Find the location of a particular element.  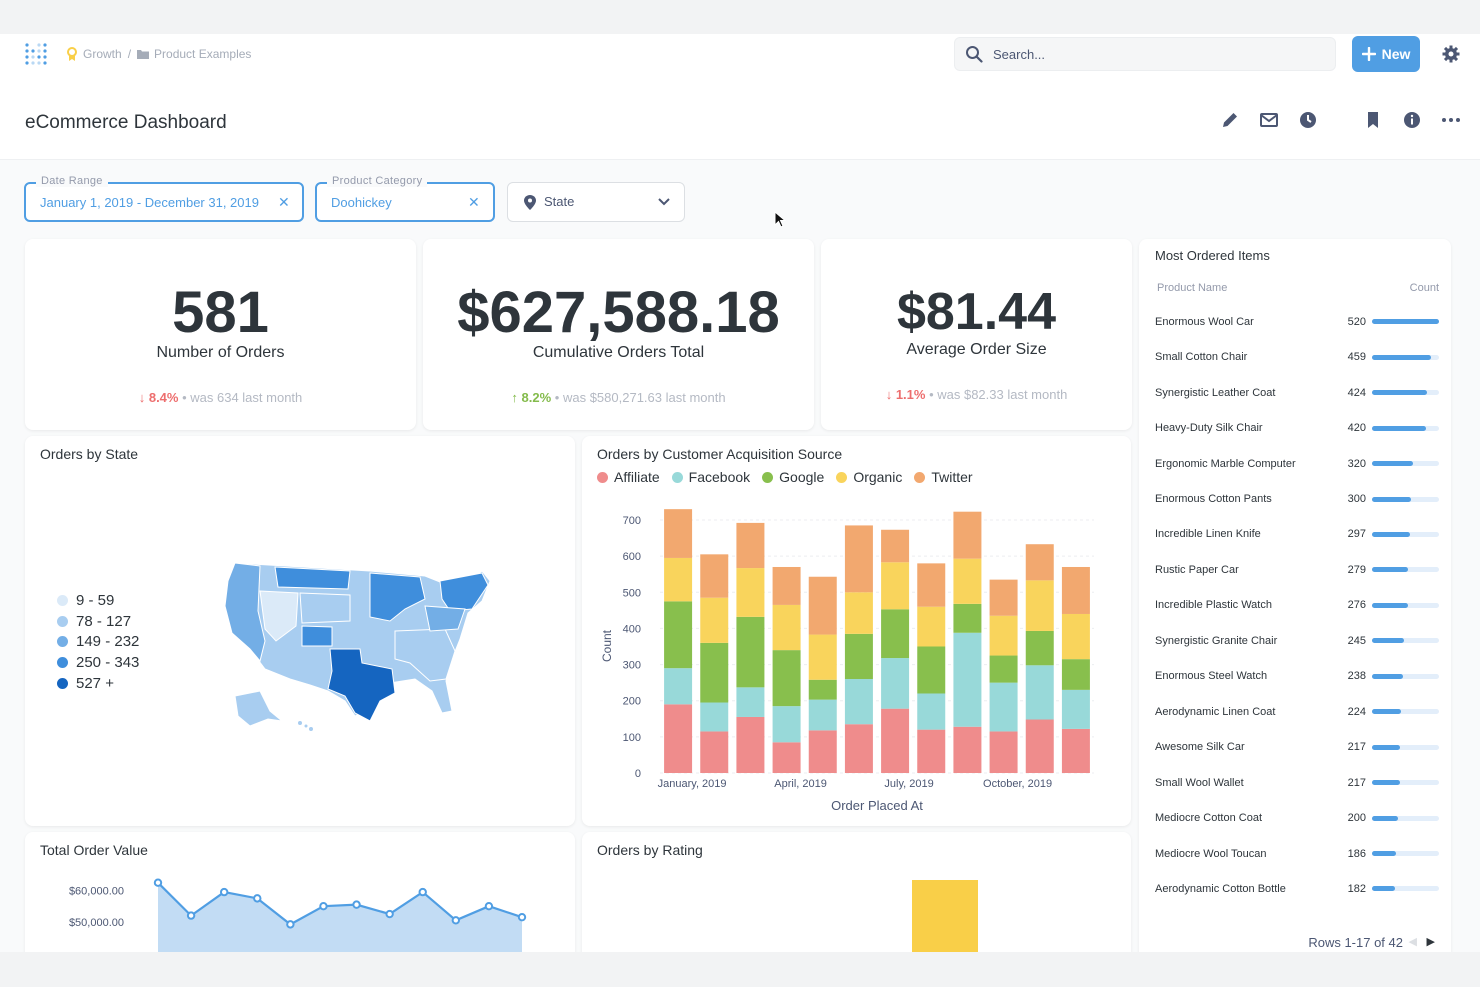

table-row: Enormous Cotton Pants 300 is located at coordinates (1297, 499).